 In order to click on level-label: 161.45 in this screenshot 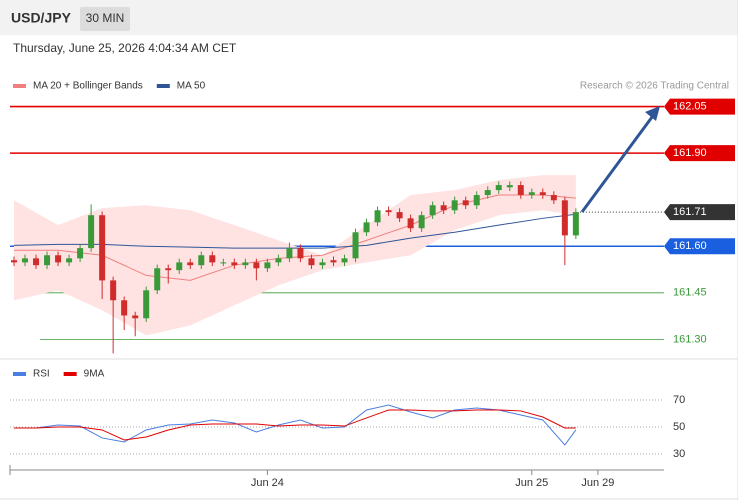, I will do `click(690, 293)`.